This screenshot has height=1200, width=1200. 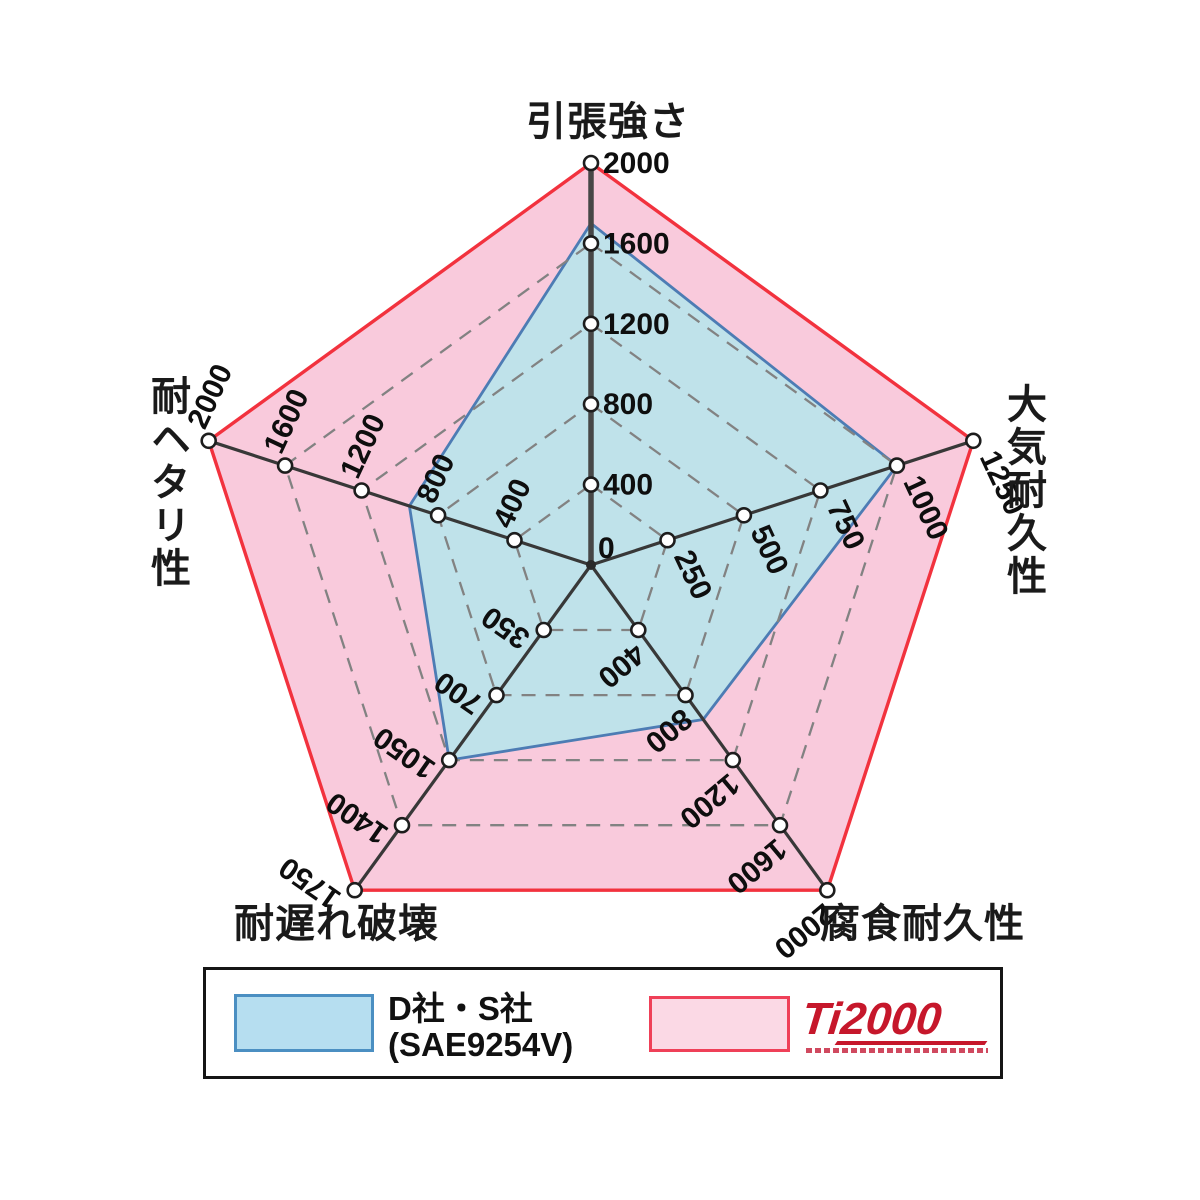 What do you see at coordinates (1023, 490) in the screenshot?
I see `axis-label-atmospheric-durability: 大気耐久性` at bounding box center [1023, 490].